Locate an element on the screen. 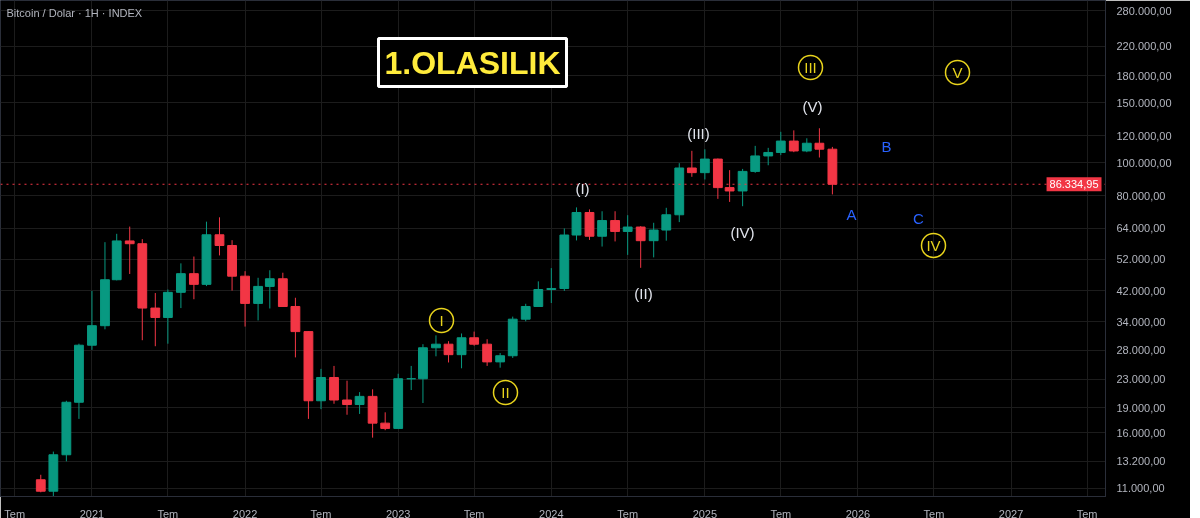  y-tick-label: 280.000,00 is located at coordinates (1144, 10).